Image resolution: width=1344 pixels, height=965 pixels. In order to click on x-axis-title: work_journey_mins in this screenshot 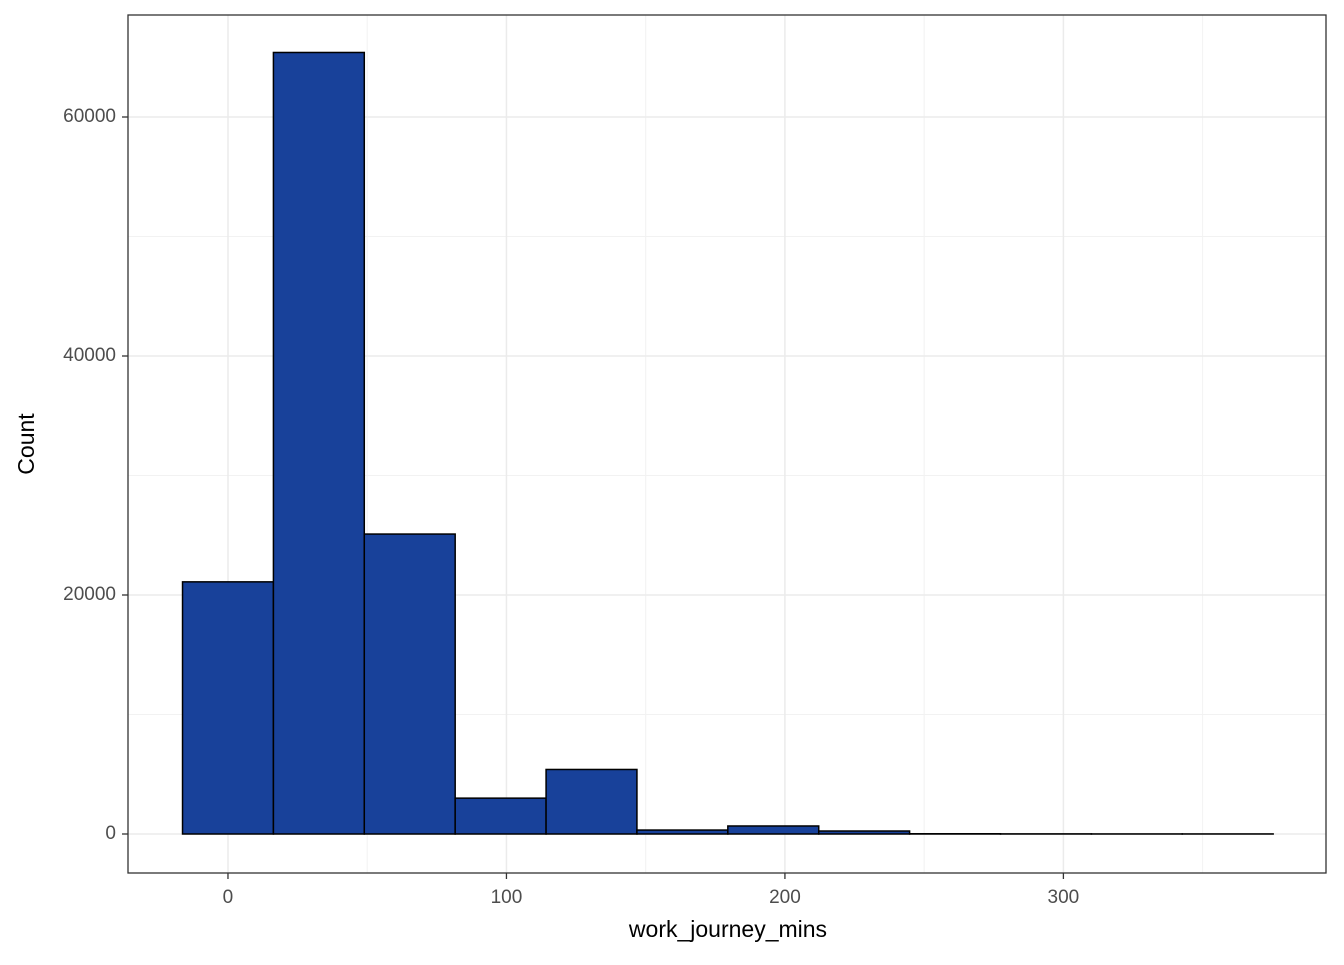, I will do `click(727, 929)`.